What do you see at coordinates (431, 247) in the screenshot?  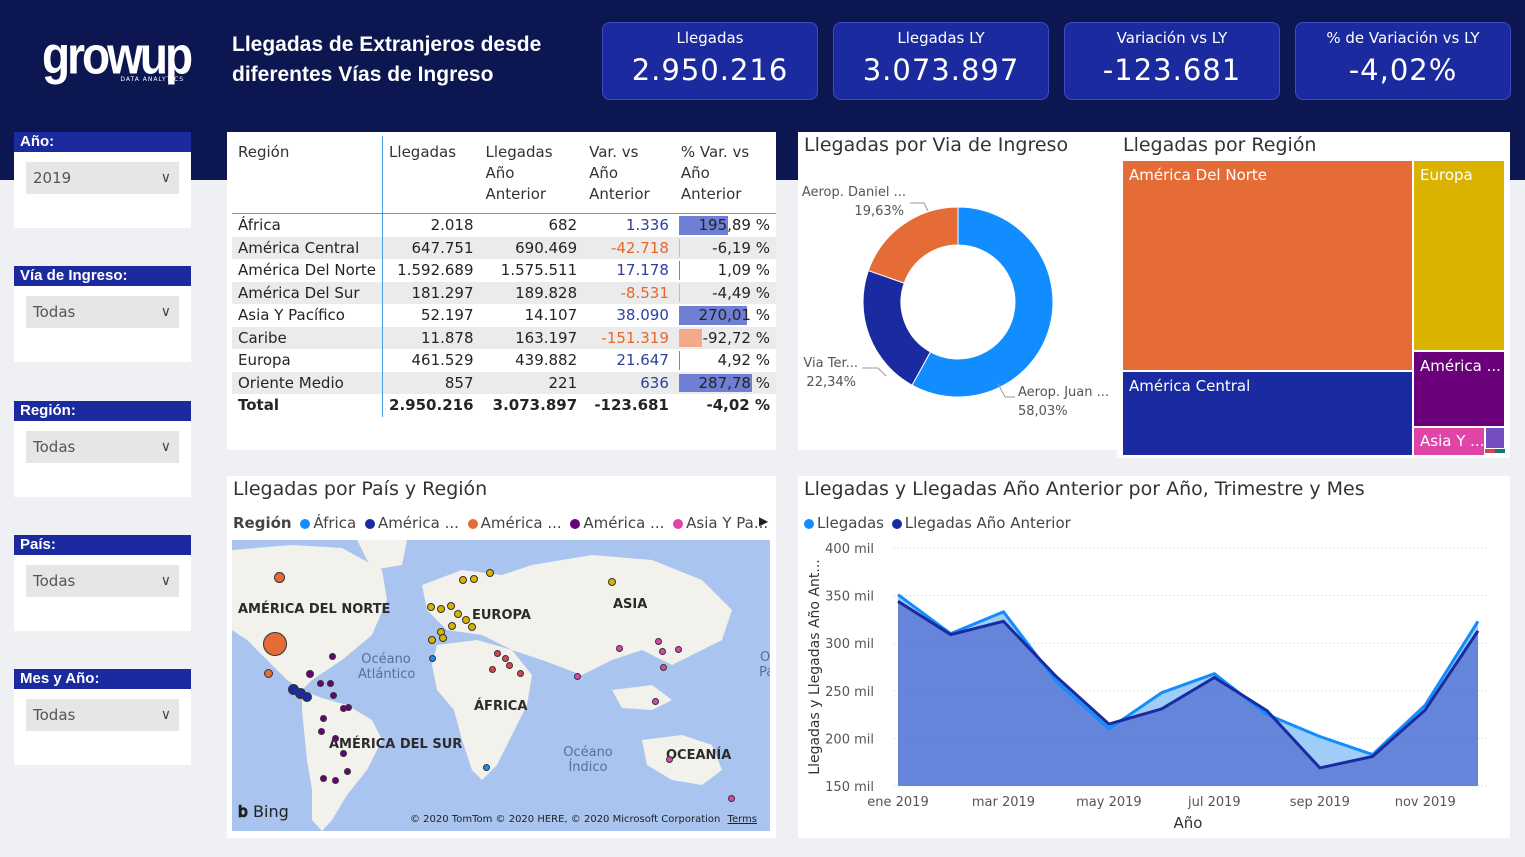 I see `cell-llegadas: 647.751` at bounding box center [431, 247].